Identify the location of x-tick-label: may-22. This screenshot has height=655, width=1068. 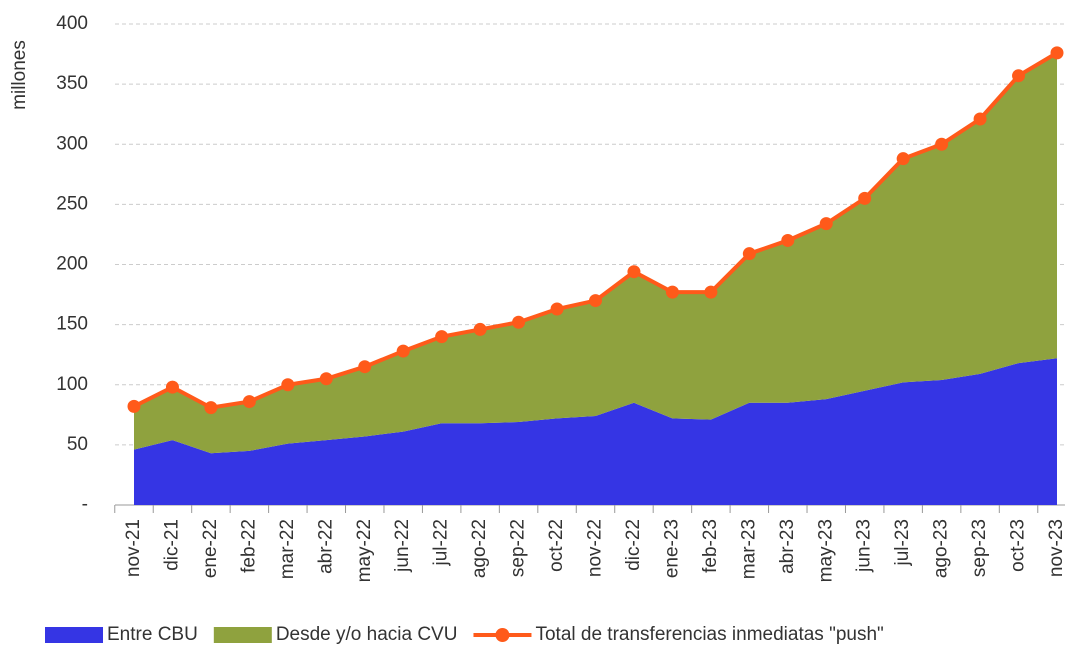
(364, 550).